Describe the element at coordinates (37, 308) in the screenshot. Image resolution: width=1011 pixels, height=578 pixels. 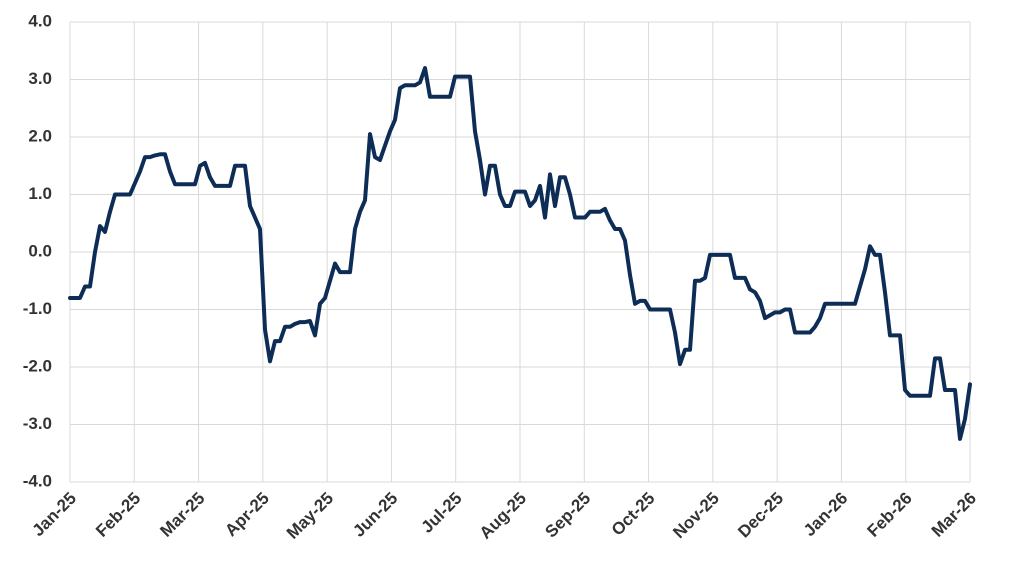
I see `y-tick-label: -1.0` at that location.